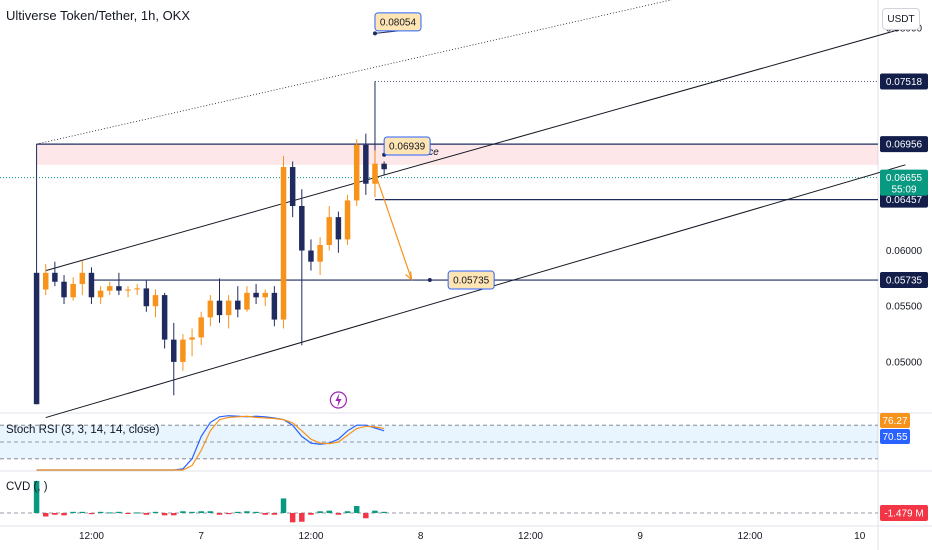 This screenshot has height=550, width=932. Describe the element at coordinates (429, 280) in the screenshot. I see `callout-anchor-dot` at that location.